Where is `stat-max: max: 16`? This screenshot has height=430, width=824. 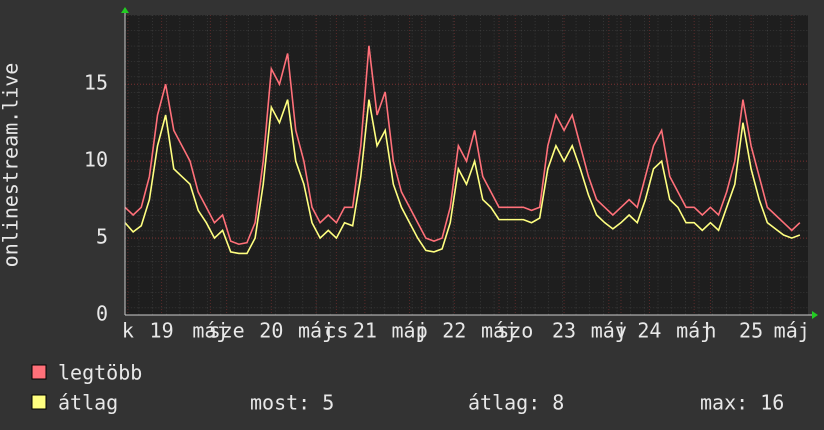 stat-max: max: 16 is located at coordinates (742, 403).